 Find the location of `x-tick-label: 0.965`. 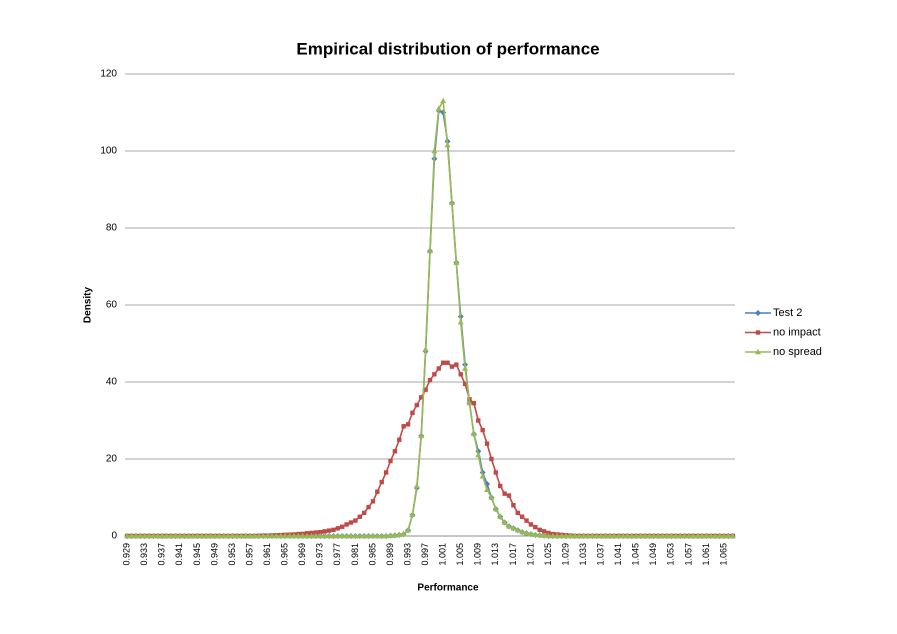

x-tick-label: 0.965 is located at coordinates (285, 554).